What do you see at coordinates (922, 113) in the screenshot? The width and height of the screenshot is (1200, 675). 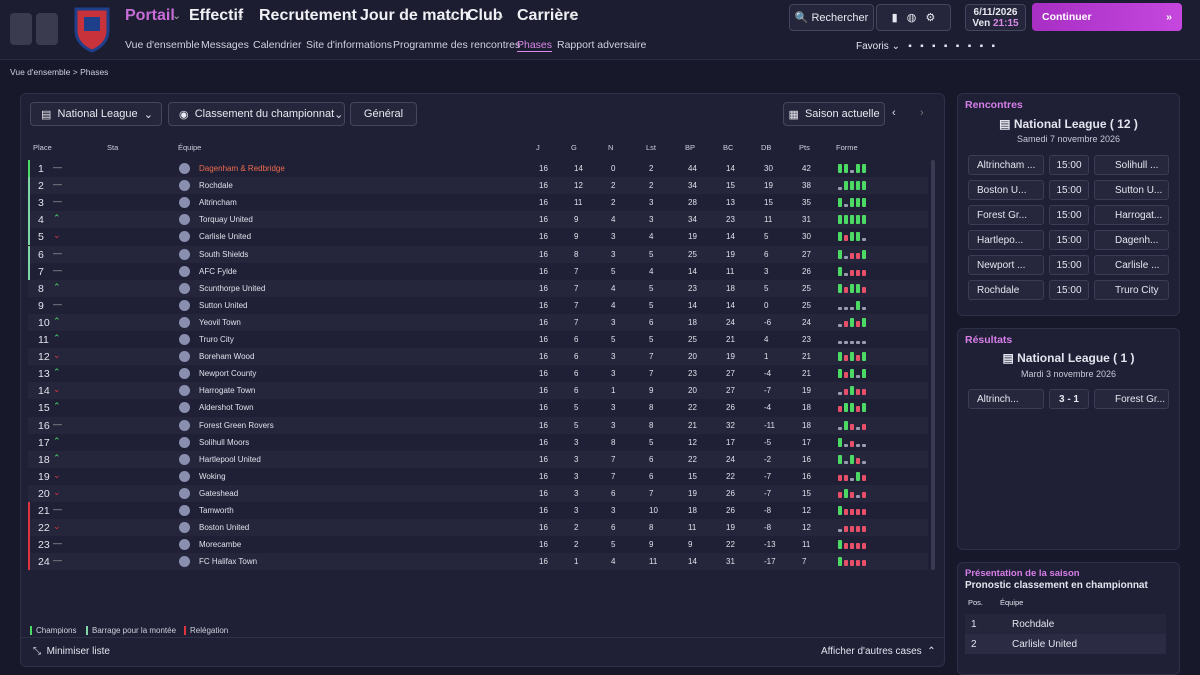 I see `next-arrow: ›` at bounding box center [922, 113].